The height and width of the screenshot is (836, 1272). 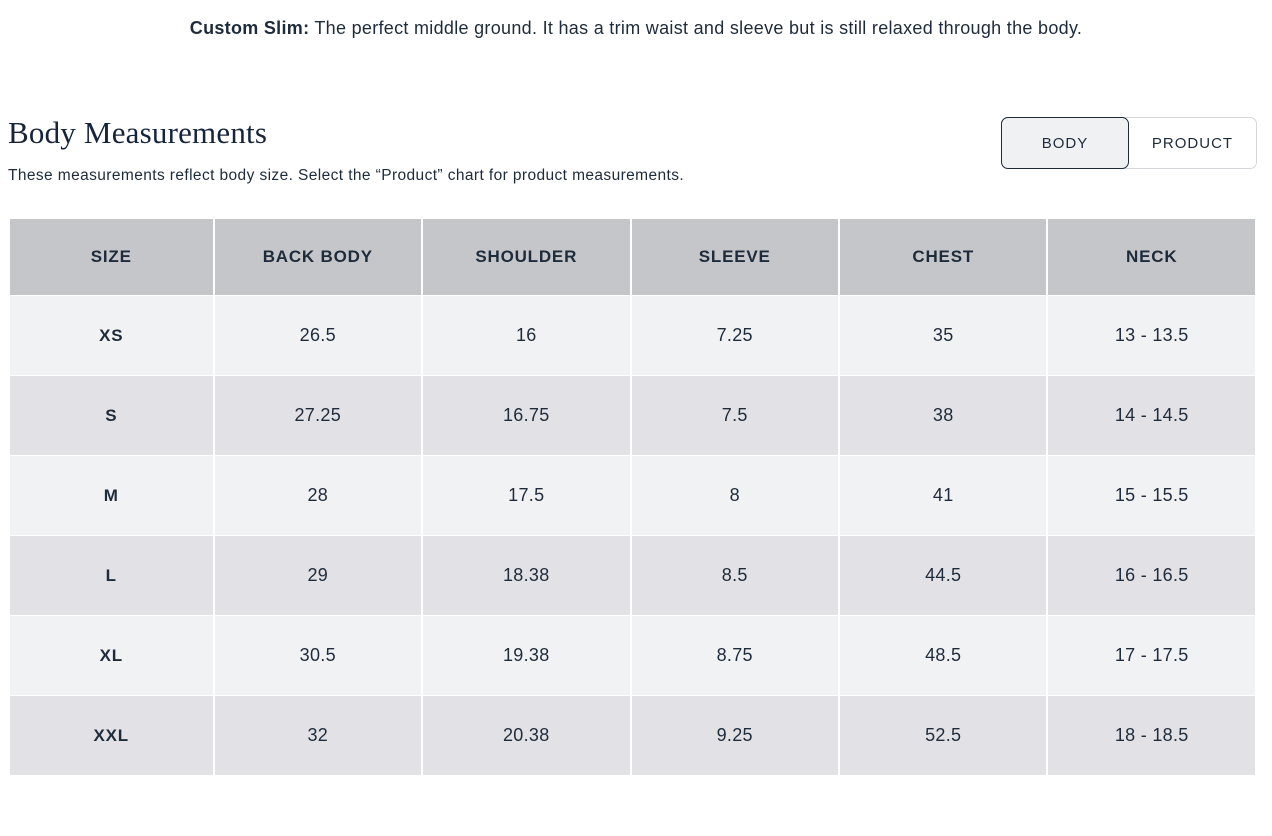 I want to click on table-row-l: L 29 18.38 8.5 44.5 16 - 16.5, so click(x=632, y=575).